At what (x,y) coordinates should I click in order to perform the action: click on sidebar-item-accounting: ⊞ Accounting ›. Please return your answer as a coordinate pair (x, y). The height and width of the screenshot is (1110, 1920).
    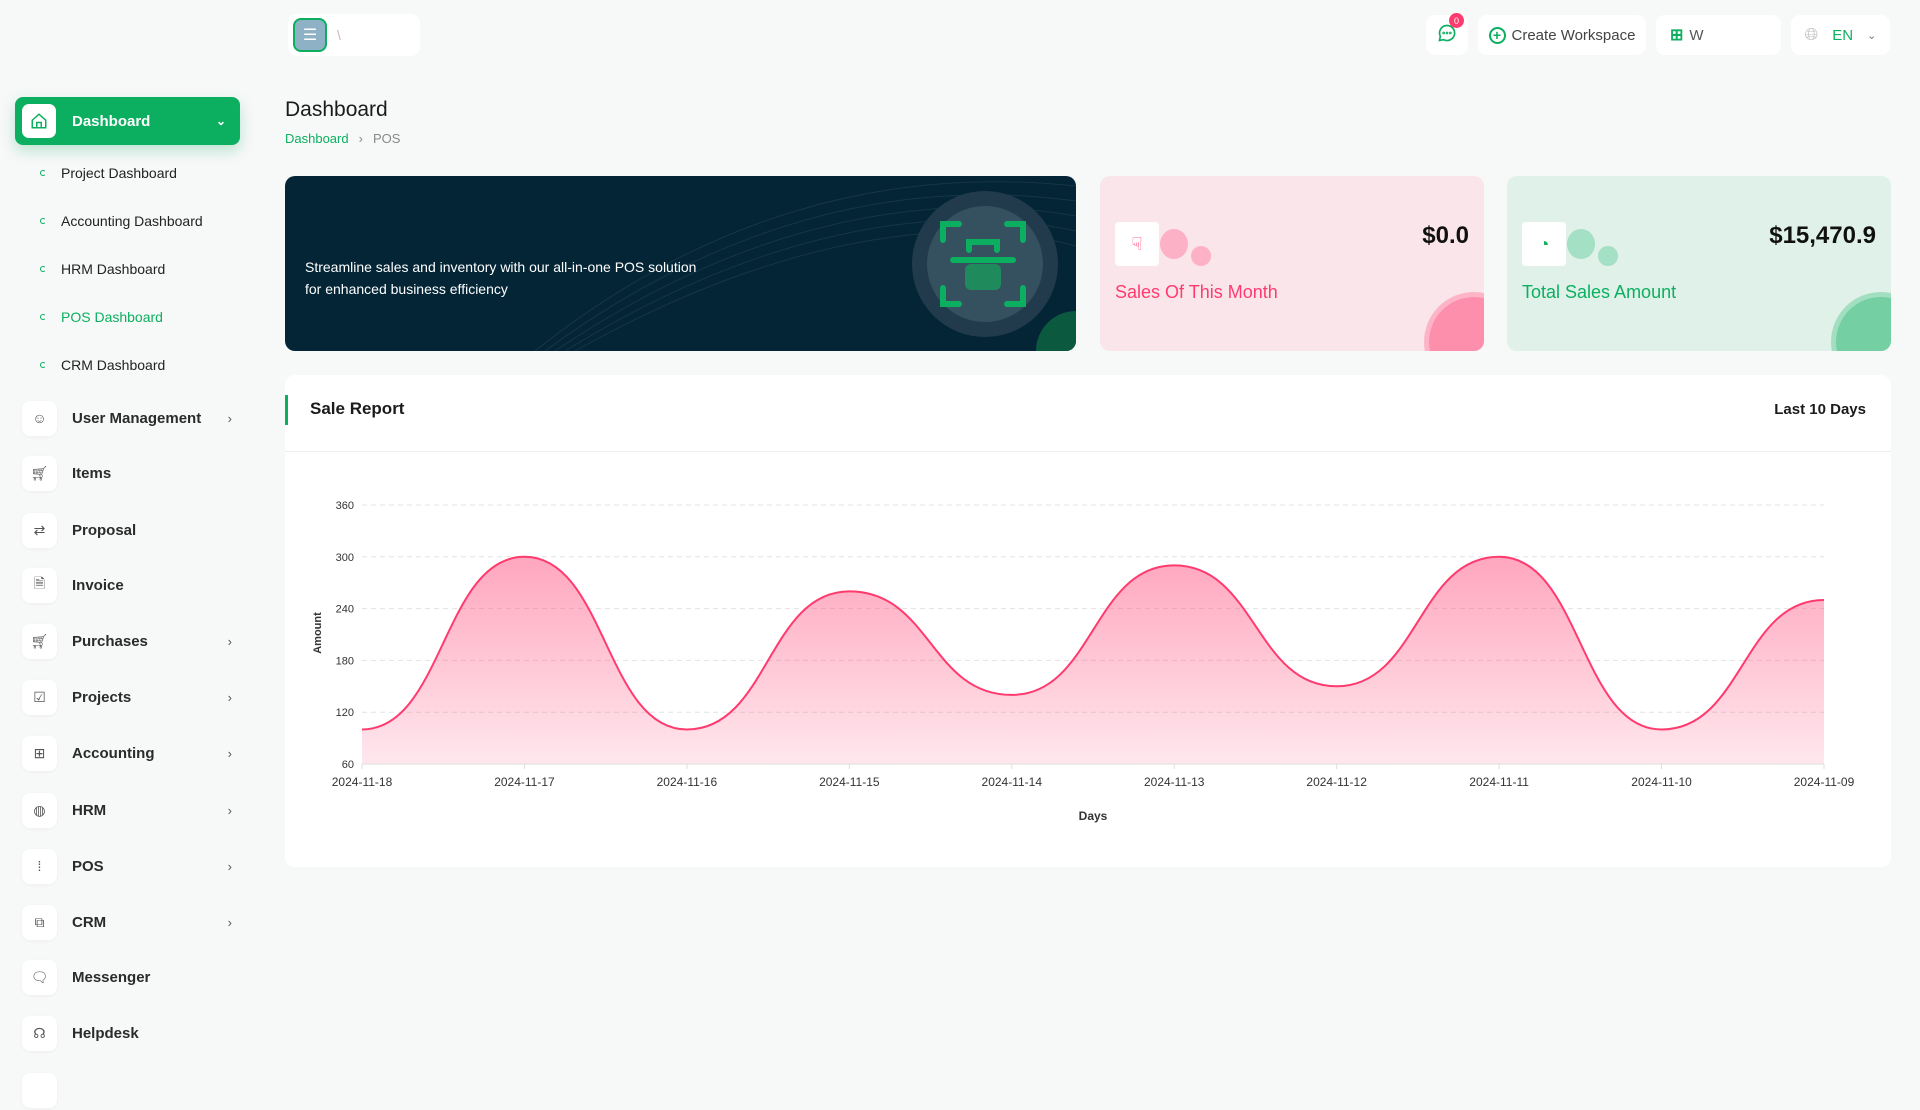
    Looking at the image, I should click on (127, 753).